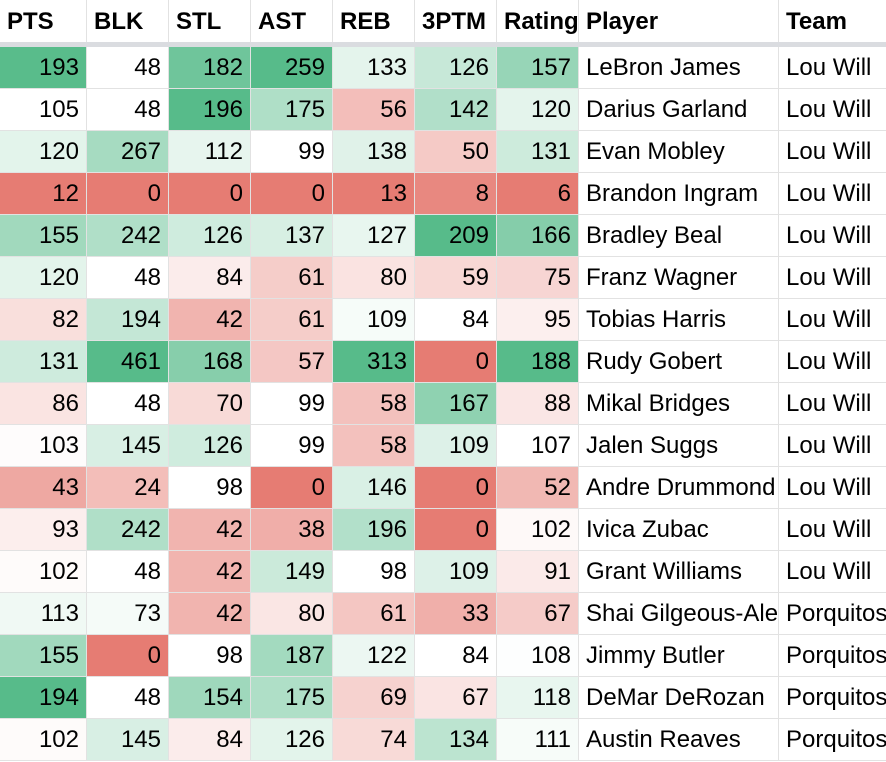  I want to click on cell-rating: 67, so click(538, 614).